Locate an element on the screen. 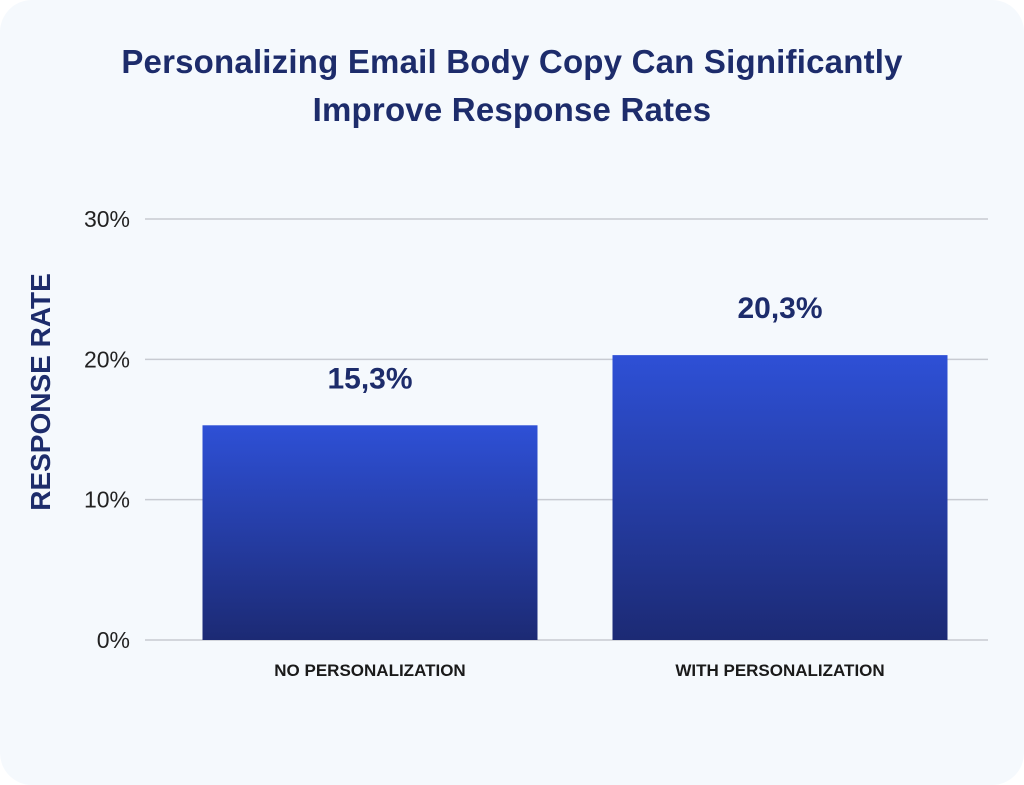 Image resolution: width=1024 pixels, height=785 pixels. value-labels: 15,3% 20,3% is located at coordinates (574, 343).